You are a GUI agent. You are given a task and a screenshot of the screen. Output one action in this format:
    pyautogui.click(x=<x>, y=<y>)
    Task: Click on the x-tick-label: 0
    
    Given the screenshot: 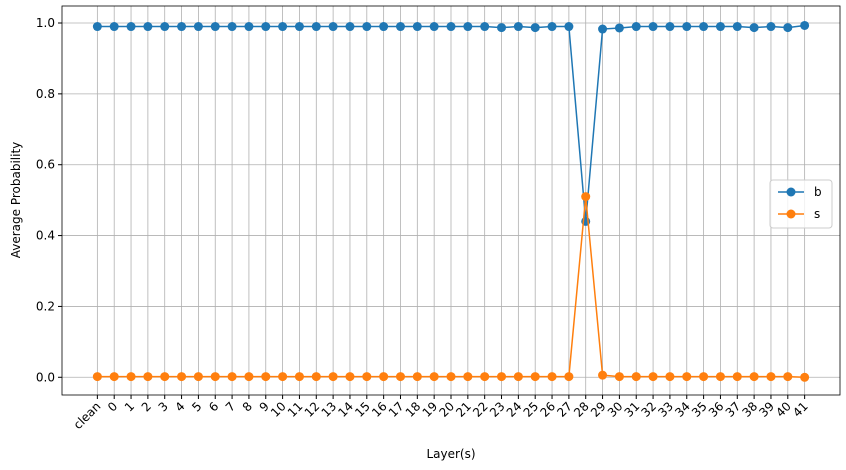 What is the action you would take?
    pyautogui.click(x=112, y=406)
    